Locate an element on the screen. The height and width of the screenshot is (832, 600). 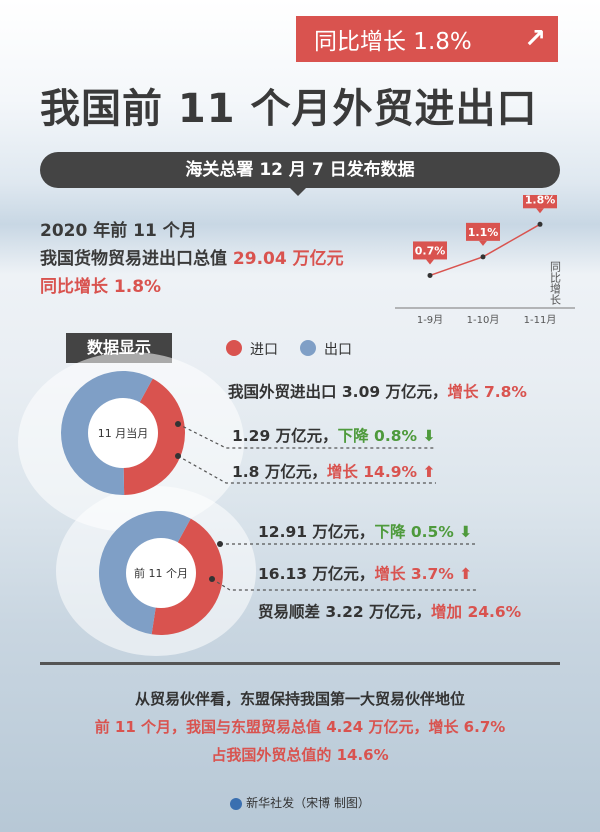
divider is located at coordinates (300, 663).